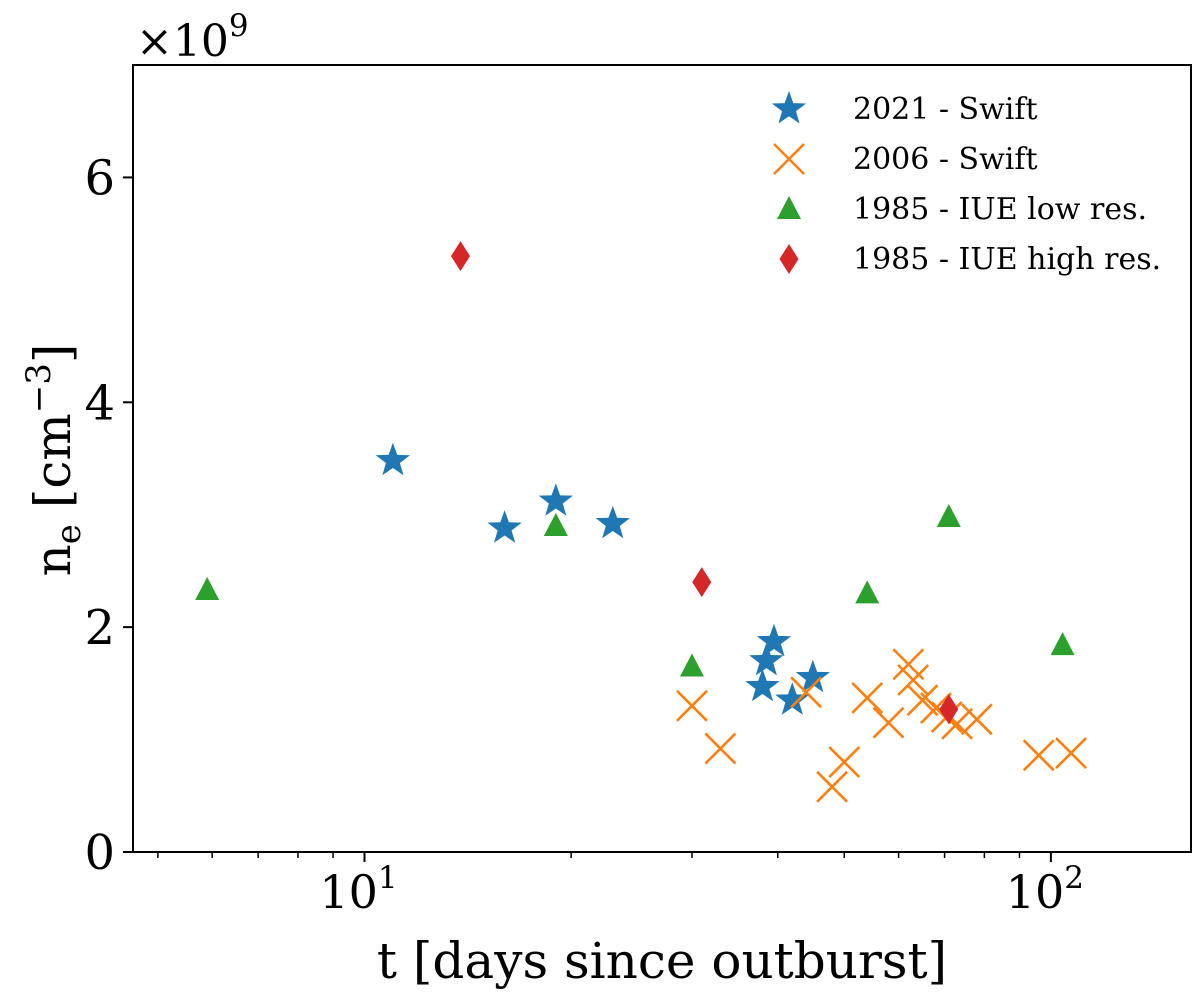 The image size is (1200, 997). I want to click on legend-marker-triangle, so click(789, 207).